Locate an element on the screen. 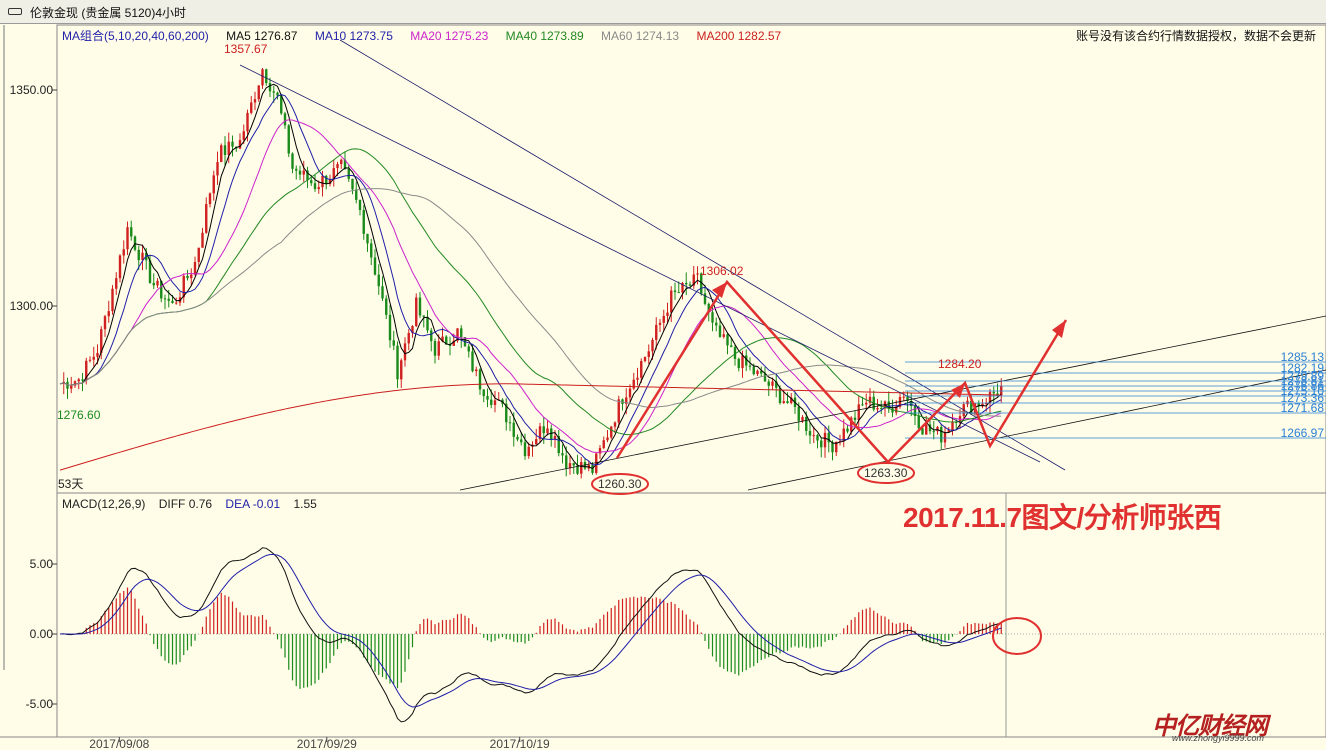 This screenshot has height=750, width=1326. price-annotation: 53天 is located at coordinates (70, 484).